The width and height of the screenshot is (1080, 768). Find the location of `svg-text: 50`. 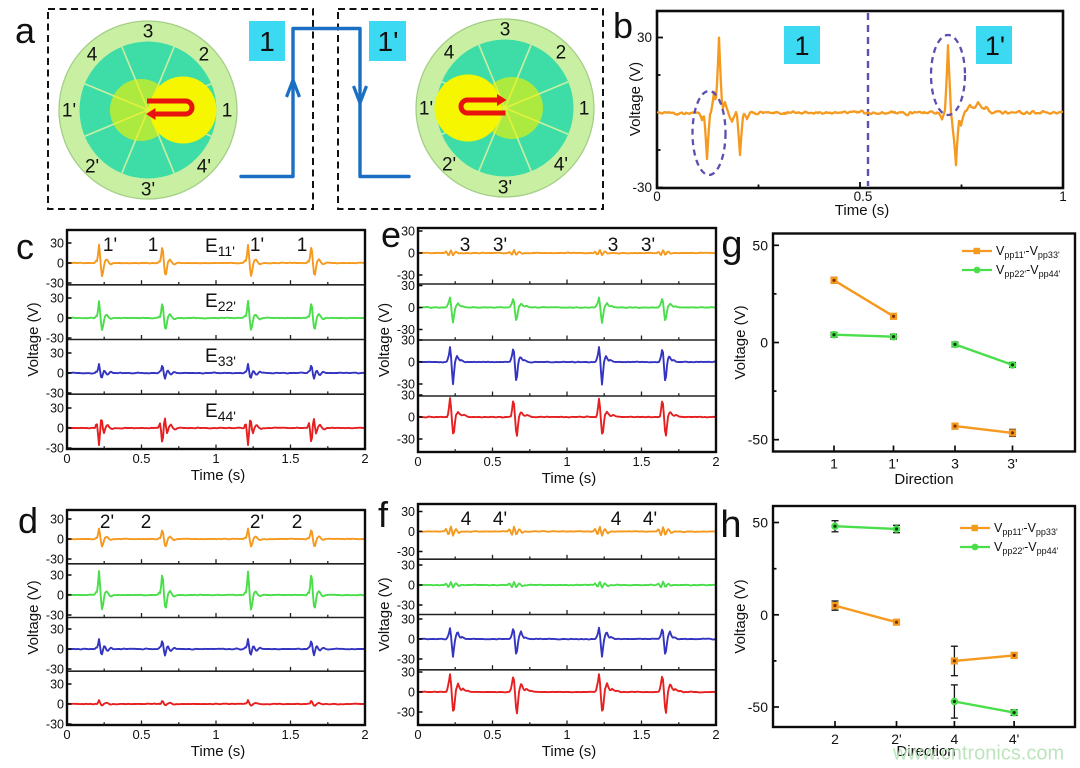

svg-text: 50 is located at coordinates (760, 523).